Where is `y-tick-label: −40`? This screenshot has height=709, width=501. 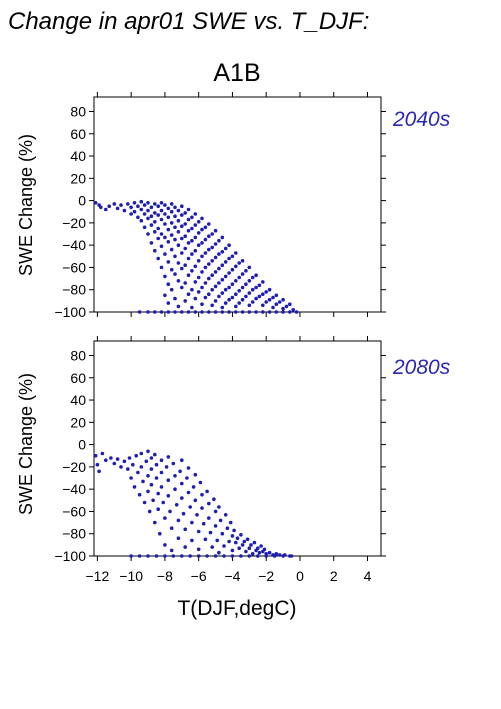 y-tick-label: −40 is located at coordinates (74, 489).